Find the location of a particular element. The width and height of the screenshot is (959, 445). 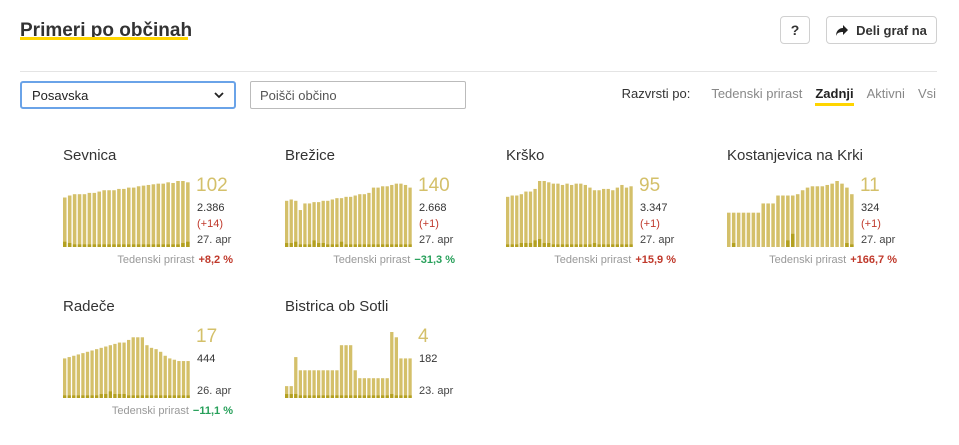

municipality-name: Sevnica is located at coordinates (90, 155).